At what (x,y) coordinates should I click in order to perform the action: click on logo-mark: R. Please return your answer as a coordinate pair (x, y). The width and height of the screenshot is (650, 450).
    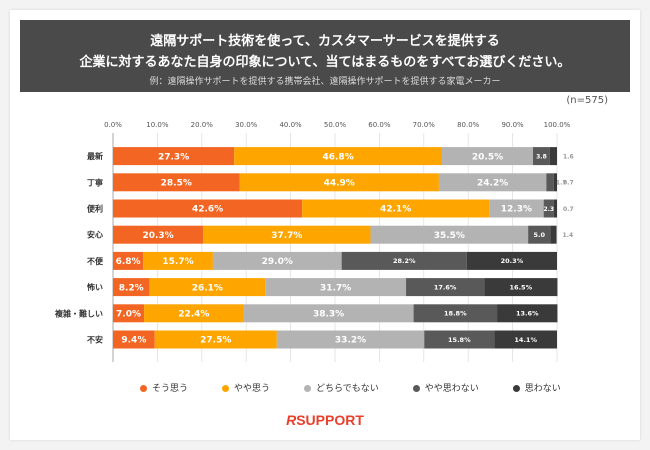
    Looking at the image, I should click on (291, 420).